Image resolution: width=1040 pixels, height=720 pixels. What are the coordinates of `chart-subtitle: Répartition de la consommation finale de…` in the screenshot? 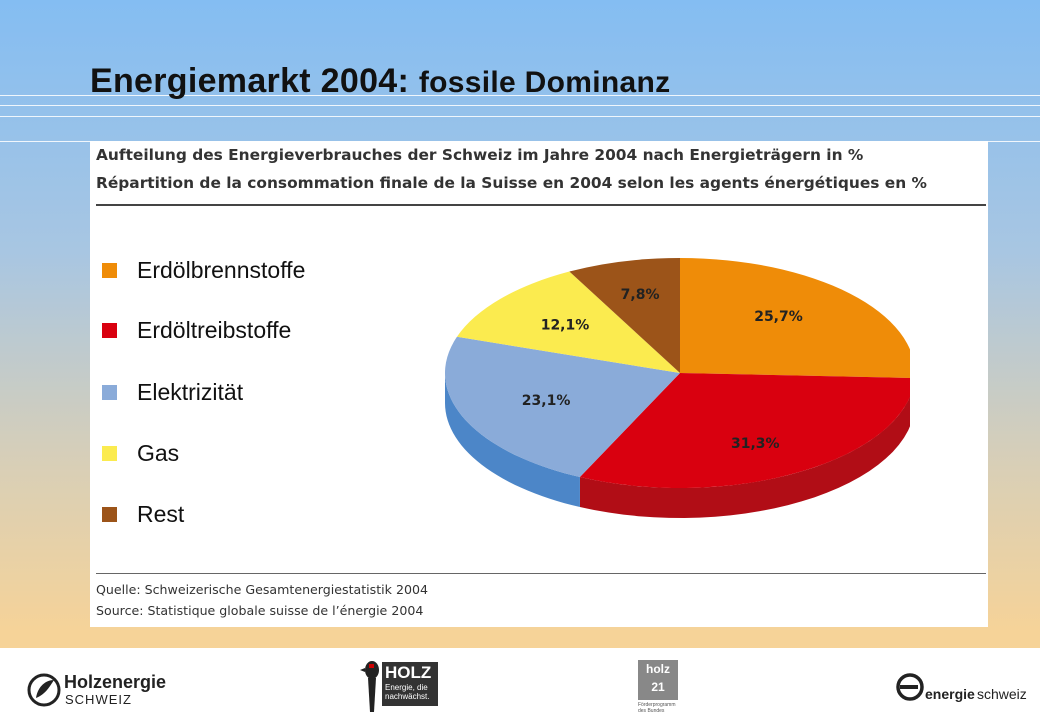 It's located at (511, 183).